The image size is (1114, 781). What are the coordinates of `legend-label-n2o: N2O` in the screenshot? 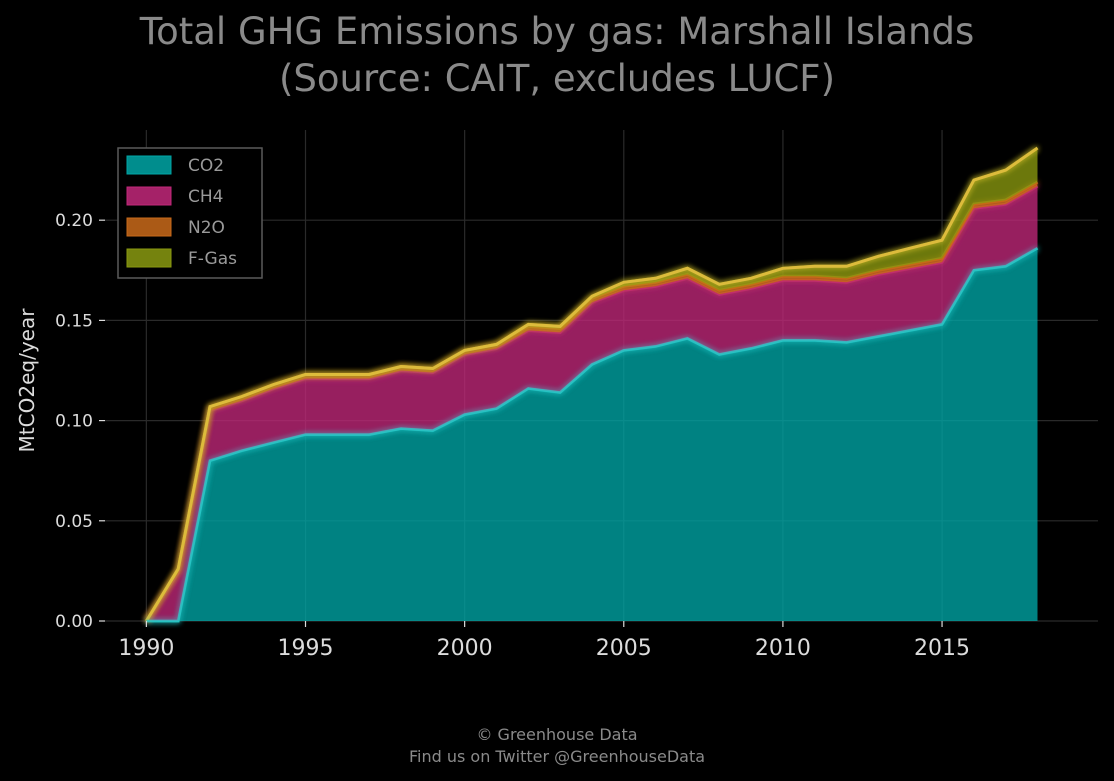 It's located at (206, 228).